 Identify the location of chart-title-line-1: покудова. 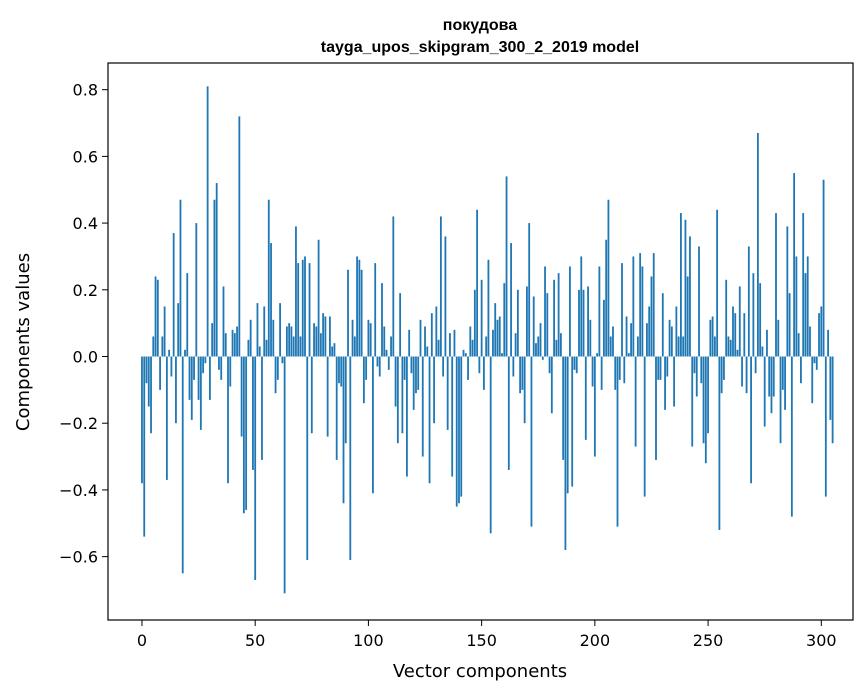
(480, 25).